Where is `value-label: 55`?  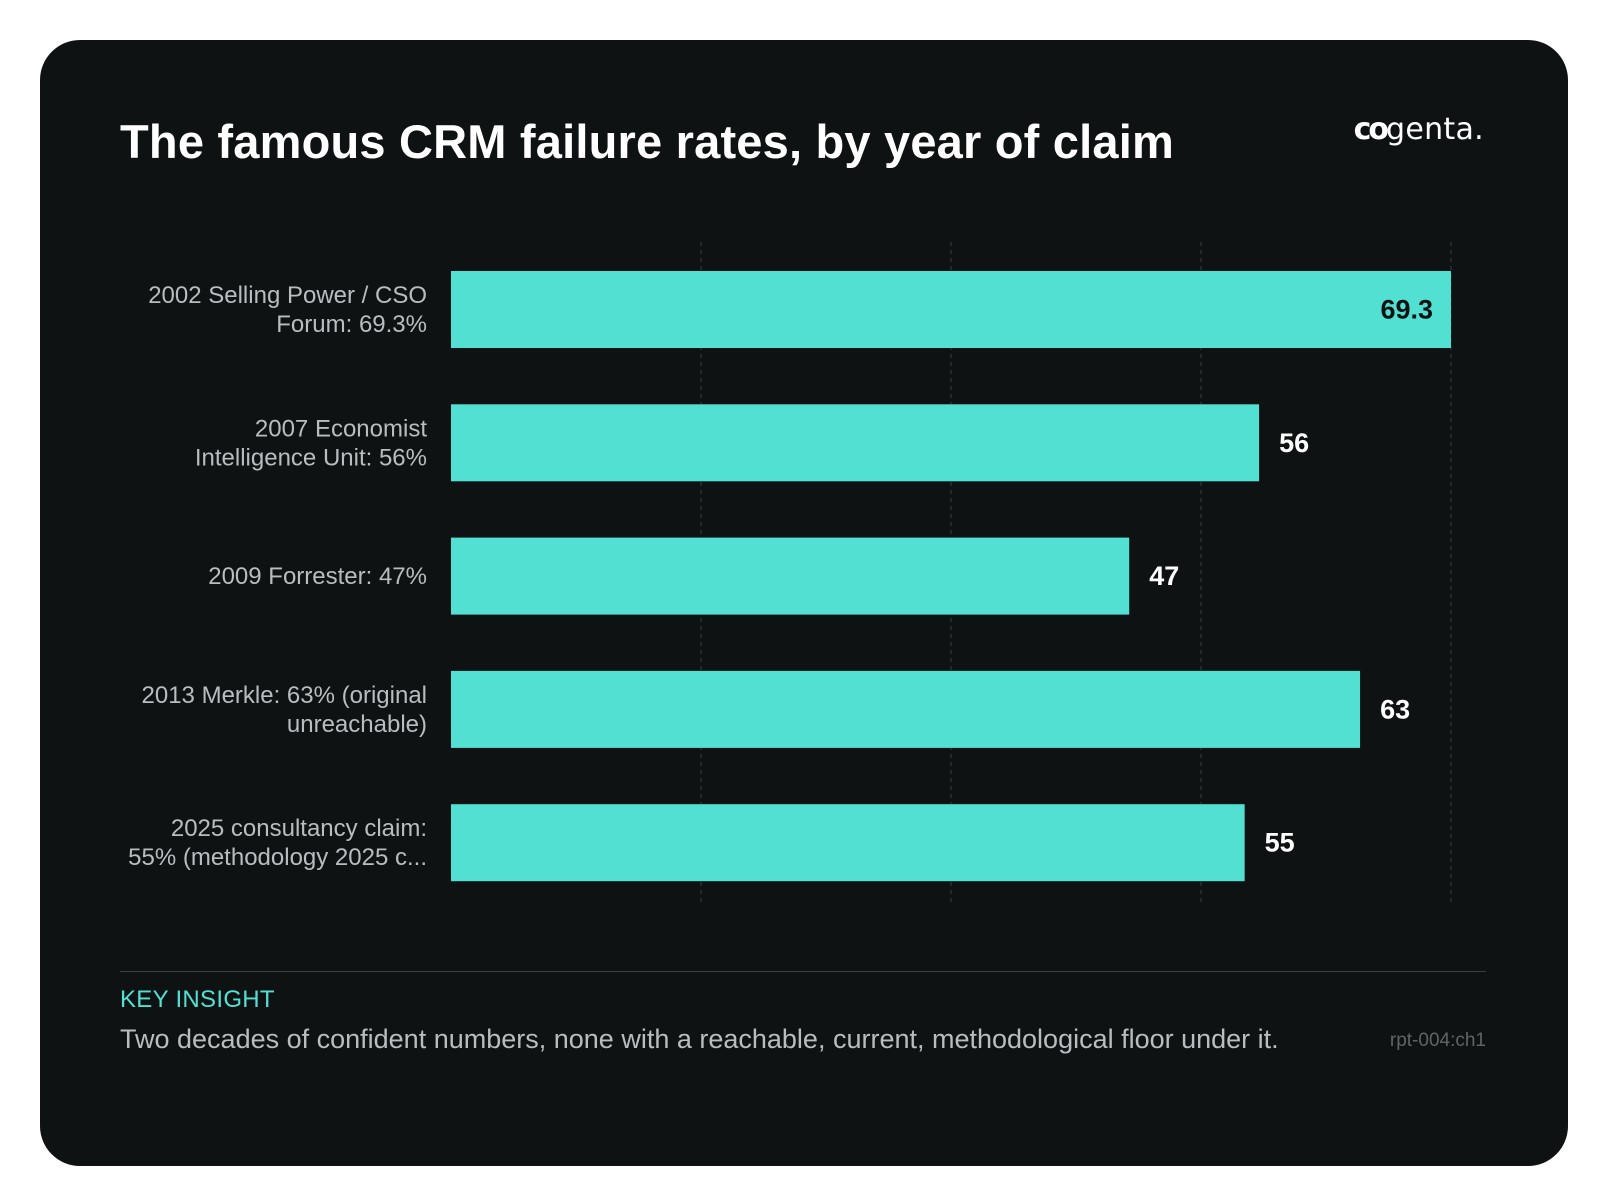
value-label: 55 is located at coordinates (1280, 843).